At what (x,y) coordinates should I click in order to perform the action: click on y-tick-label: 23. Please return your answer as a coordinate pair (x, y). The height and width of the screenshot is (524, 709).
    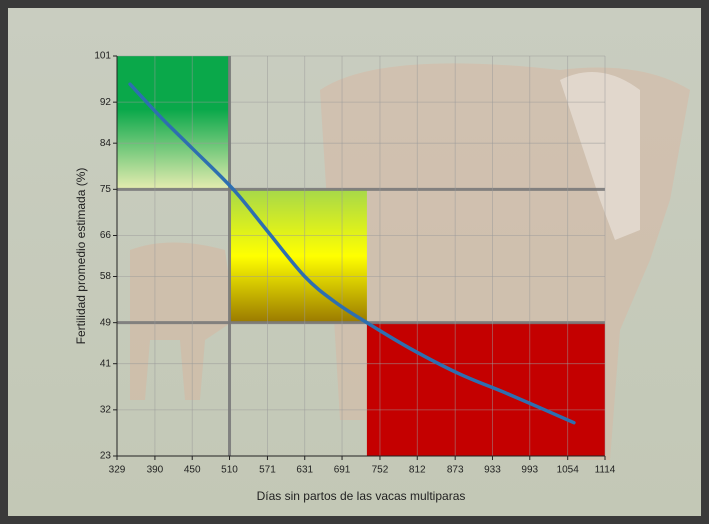
    Looking at the image, I should click on (106, 456).